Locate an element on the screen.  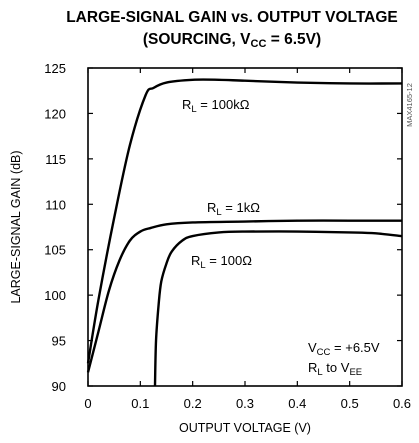
label-bg-1k is located at coordinates (242, 207).